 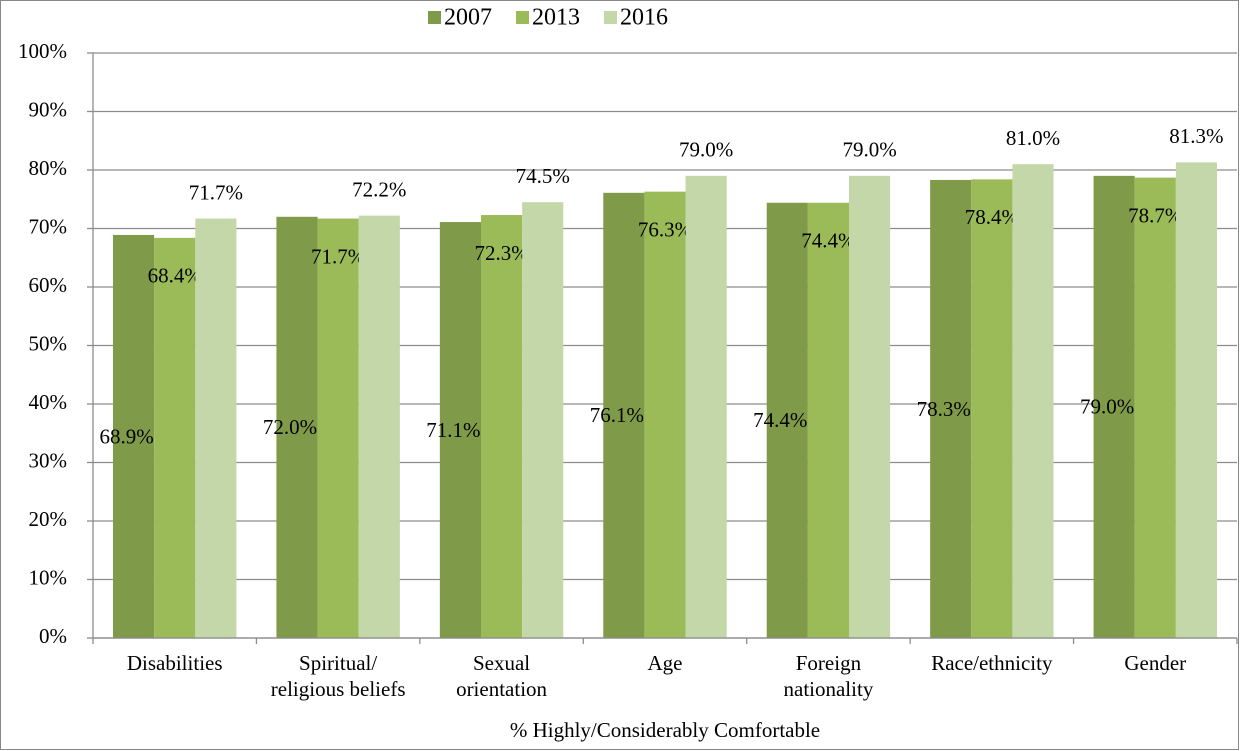 I want to click on y-tick-label: 90%, so click(x=48, y=109).